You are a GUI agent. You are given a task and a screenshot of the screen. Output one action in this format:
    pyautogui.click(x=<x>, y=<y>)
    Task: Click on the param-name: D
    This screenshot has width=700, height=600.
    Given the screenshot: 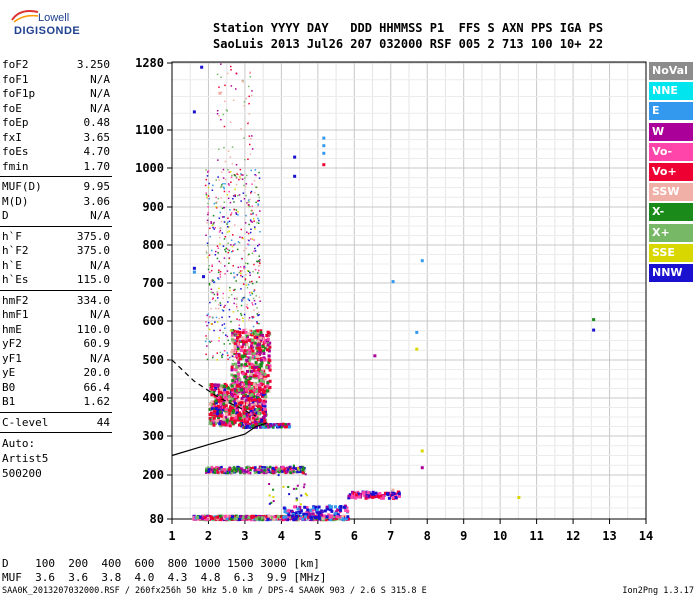 What is the action you would take?
    pyautogui.click(x=5, y=215)
    